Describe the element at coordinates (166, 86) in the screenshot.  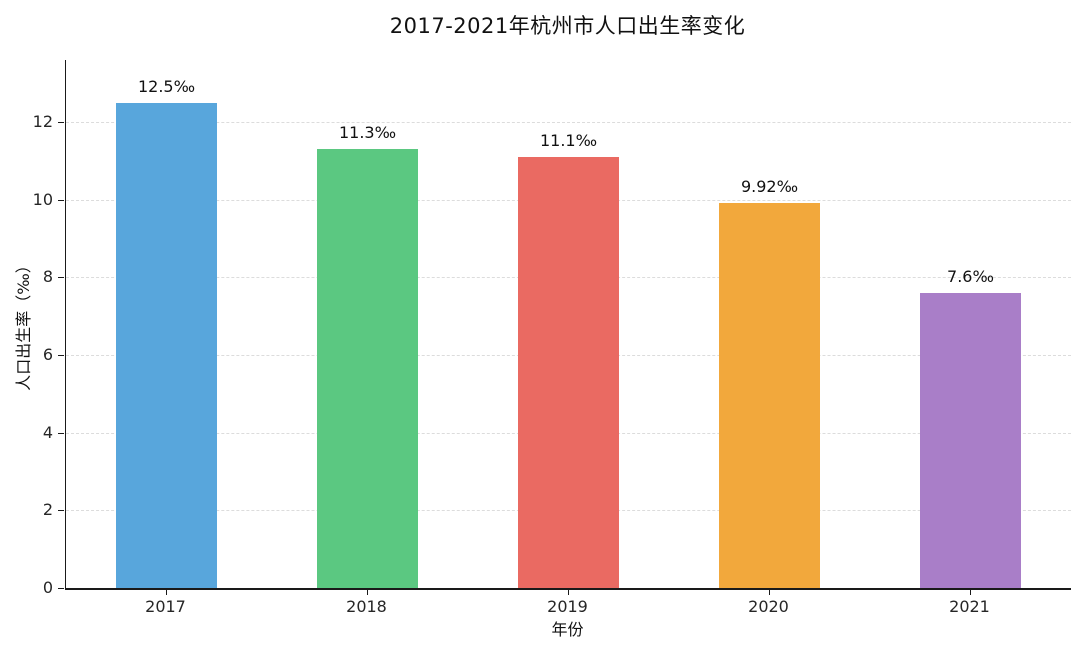
I see `bar-value-label-2017: 12.5‰` at that location.